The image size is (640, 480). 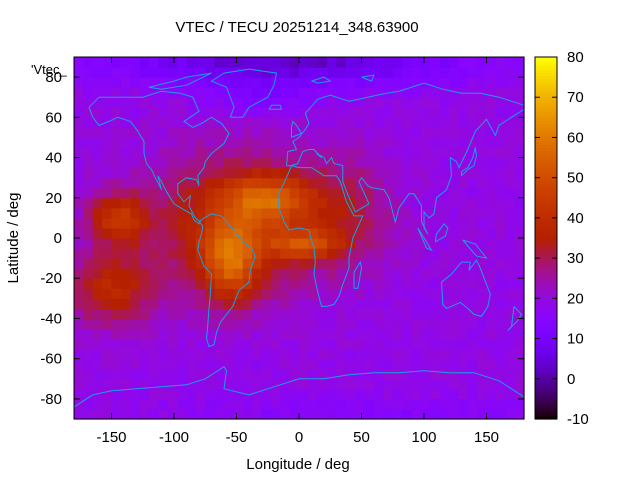 I want to click on coastline, so click(x=275, y=107).